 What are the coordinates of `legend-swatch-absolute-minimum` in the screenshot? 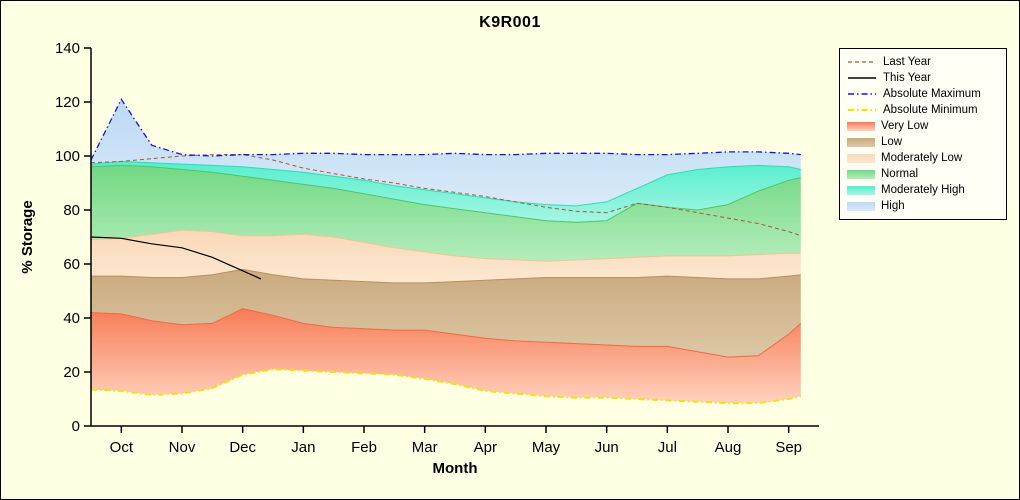 It's located at (862, 110).